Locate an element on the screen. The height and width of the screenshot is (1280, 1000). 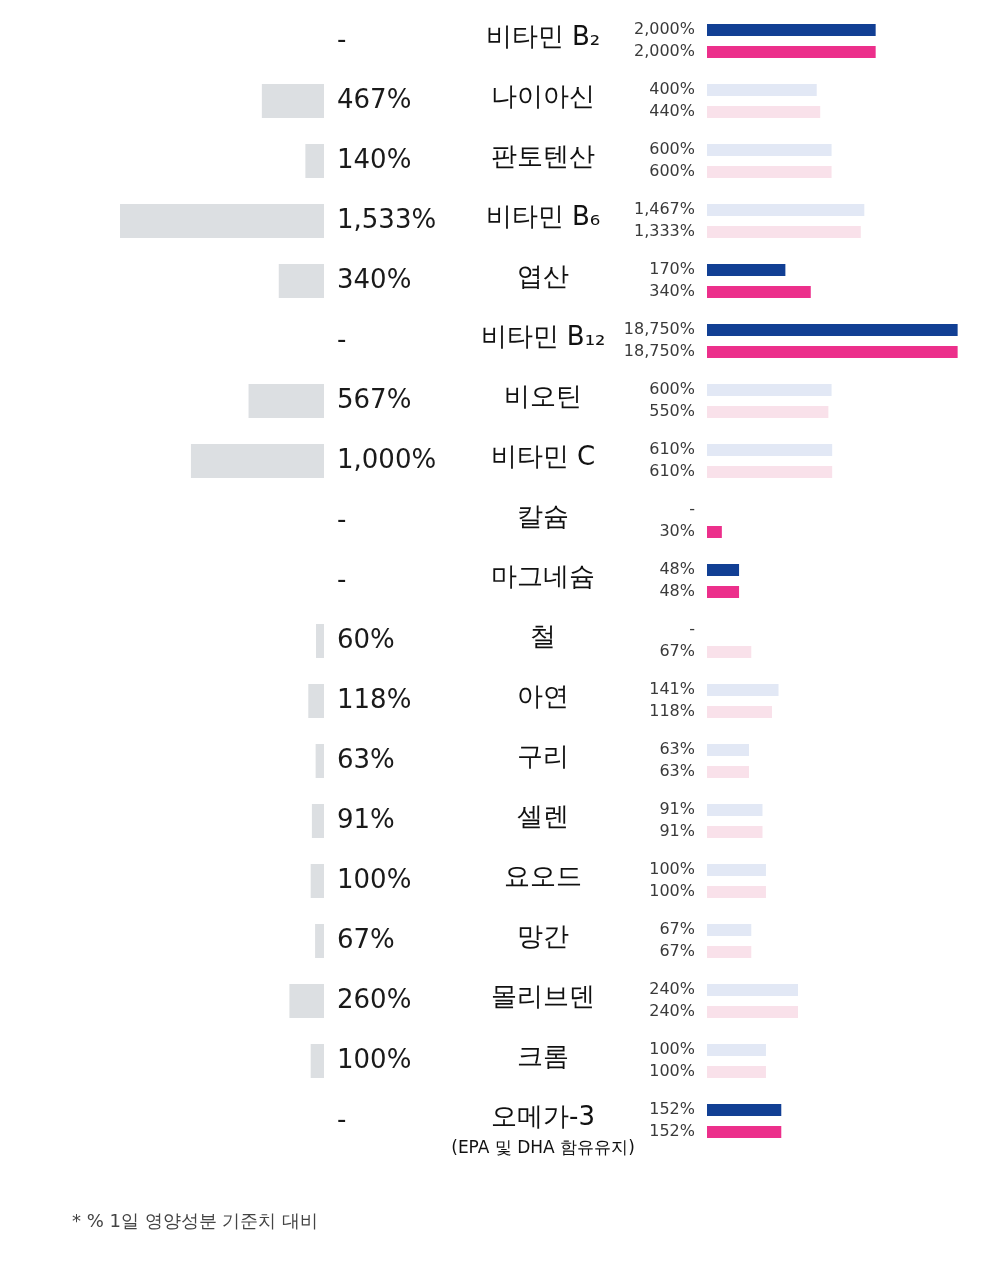
data-label: 440% is located at coordinates (672, 111).